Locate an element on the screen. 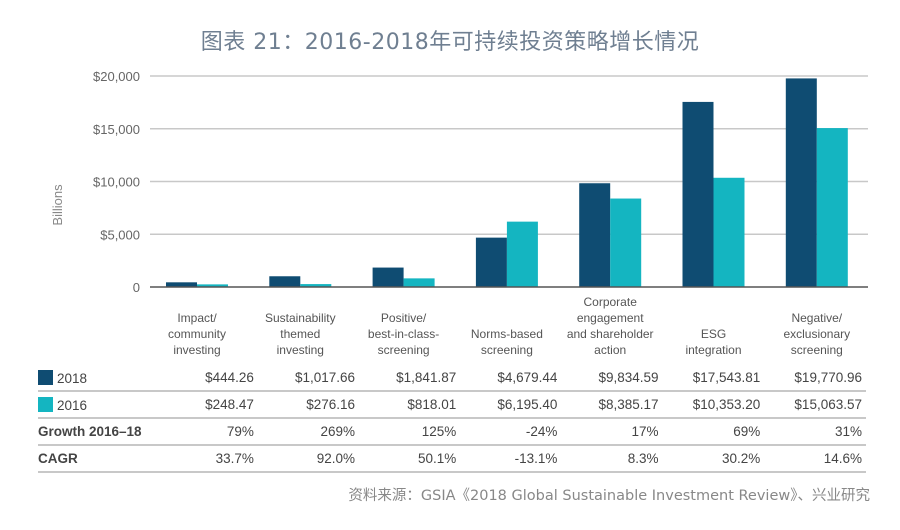  table-cell: $9,834.59 is located at coordinates (612, 378).